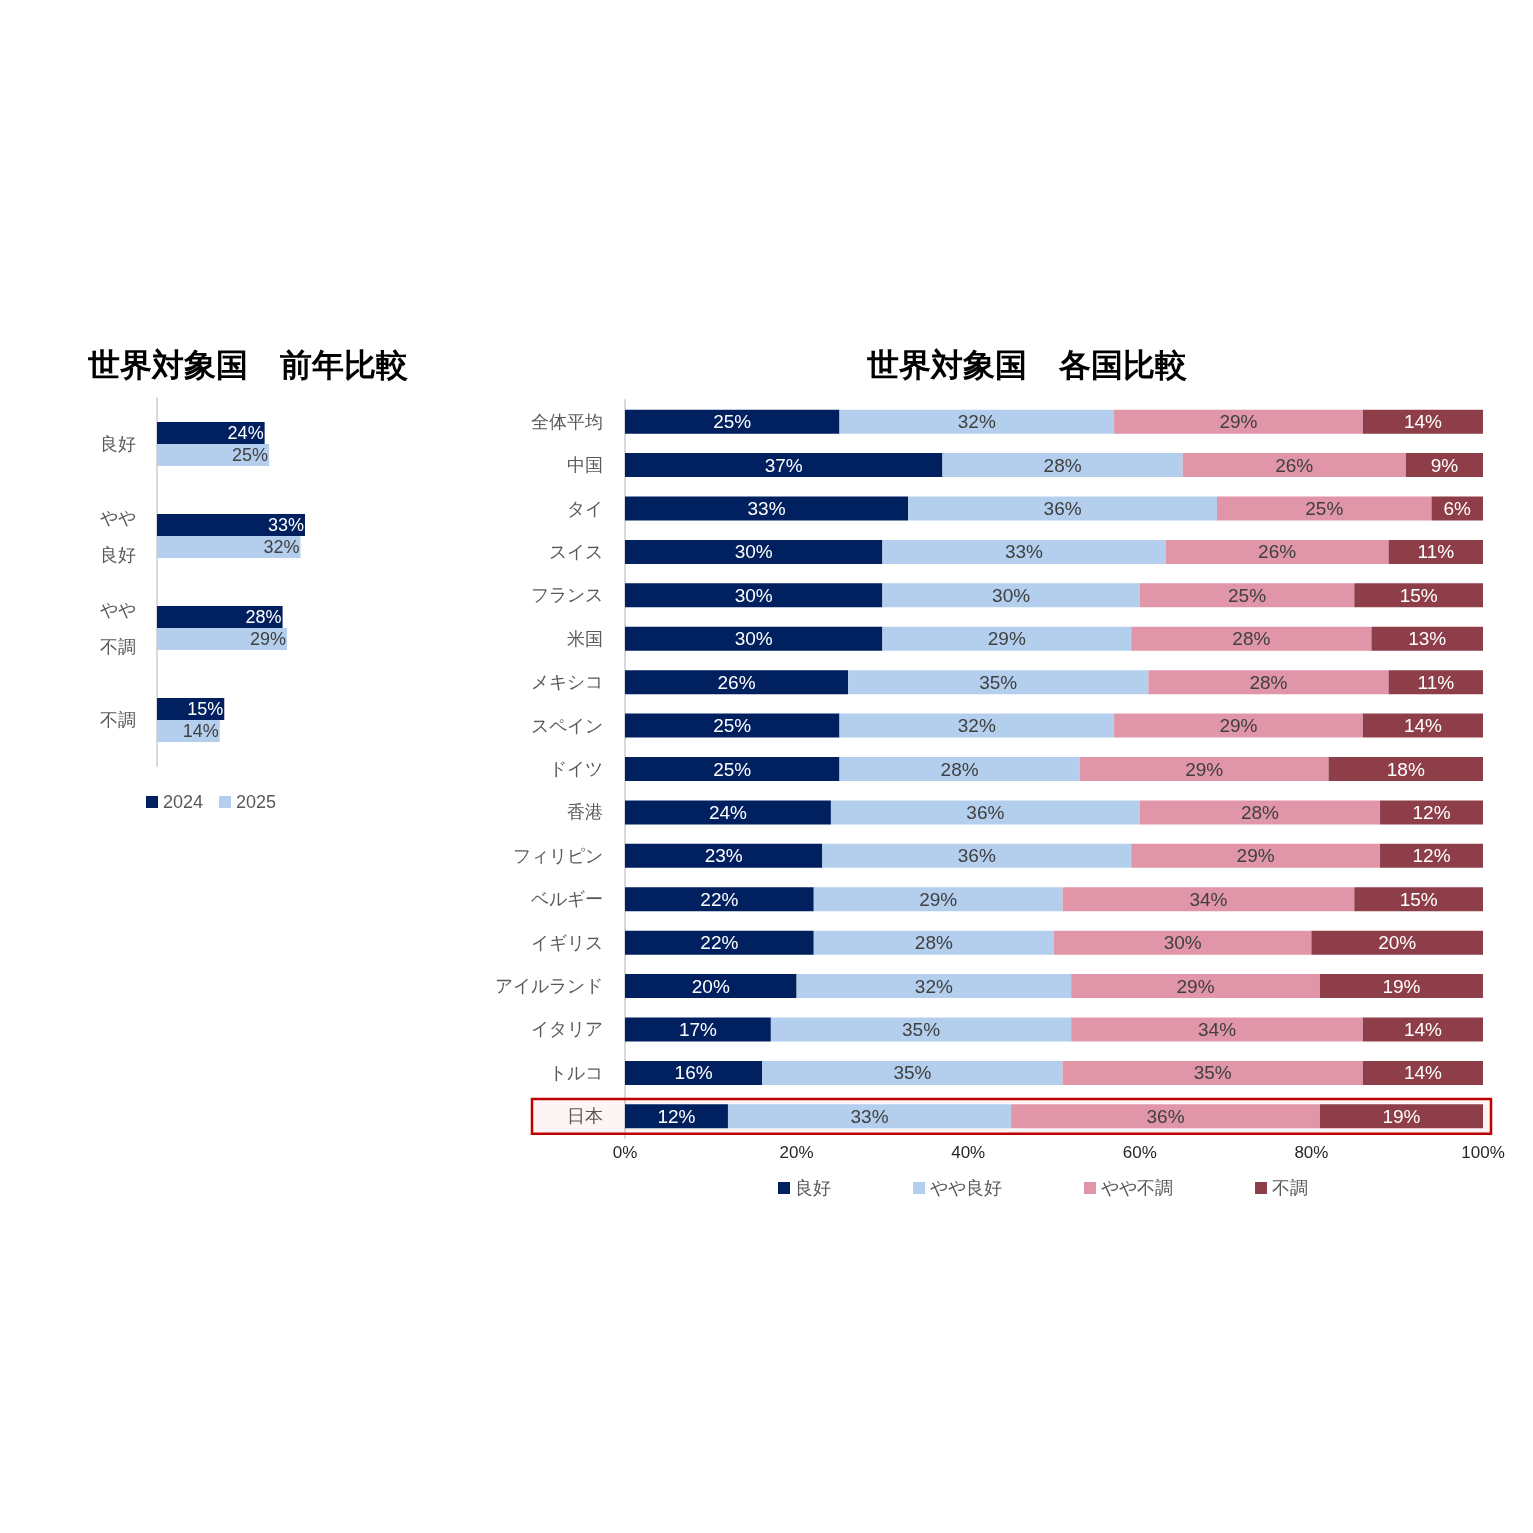 Image resolution: width=1533 pixels, height=1533 pixels. What do you see at coordinates (183, 802) in the screenshot?
I see `legend-label: 2024` at bounding box center [183, 802].